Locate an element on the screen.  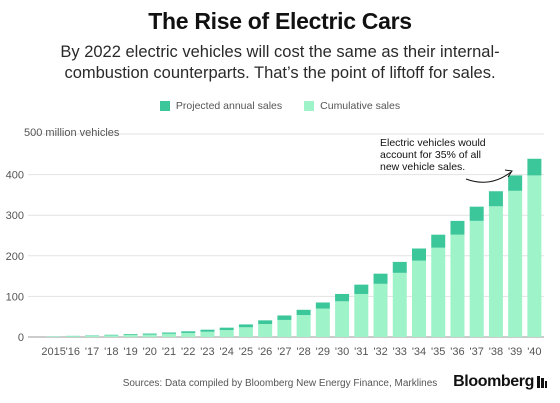
y-tick-label: 400 is located at coordinates (15, 176).